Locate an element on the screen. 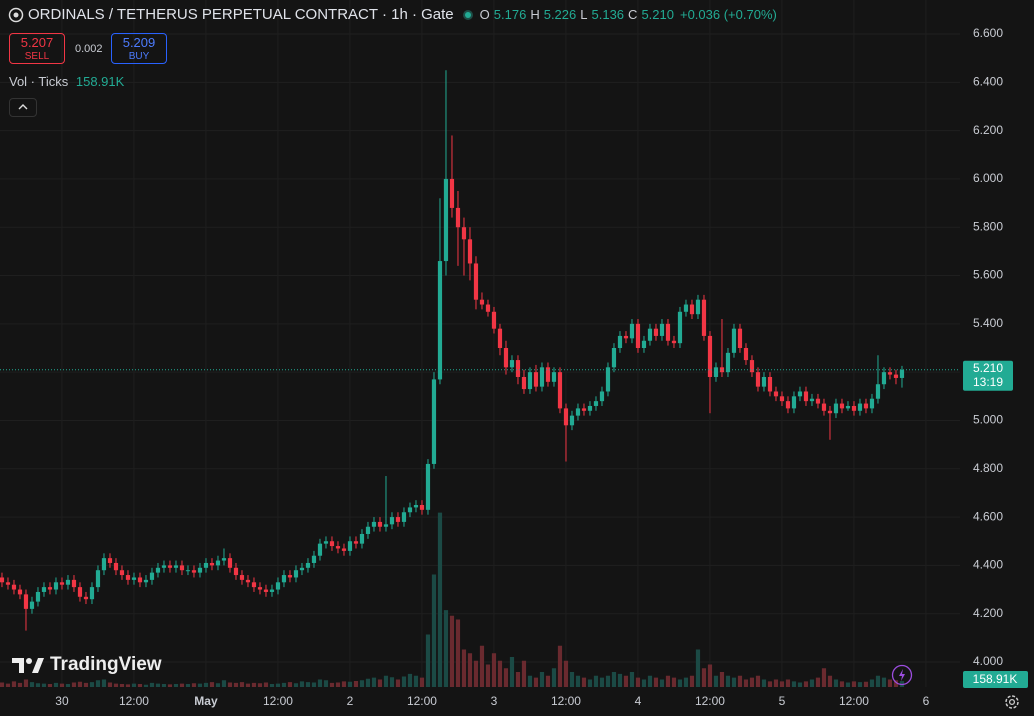 The height and width of the screenshot is (716, 1034). buy-button: 5.209 BUY is located at coordinates (139, 48).